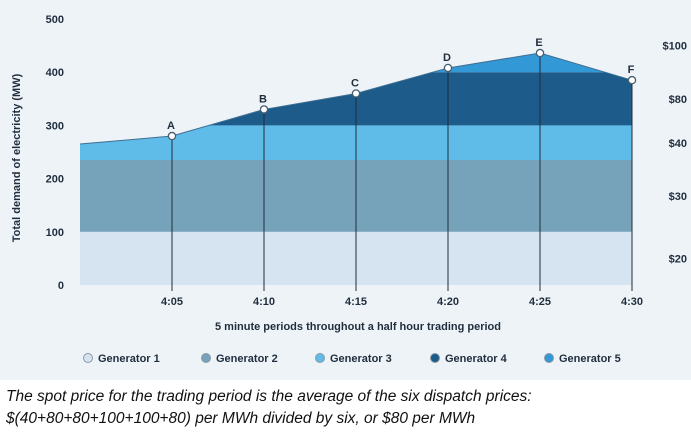 The image size is (691, 436). Describe the element at coordinates (61, 286) in the screenshot. I see `y-tick-0: 0` at that location.